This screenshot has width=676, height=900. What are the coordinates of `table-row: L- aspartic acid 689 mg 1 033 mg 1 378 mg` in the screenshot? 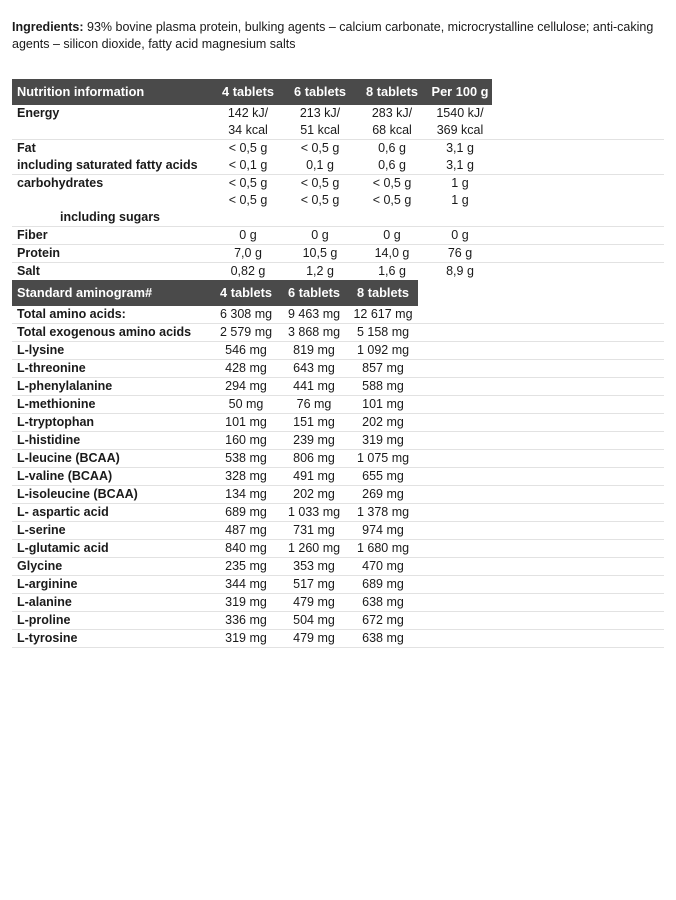 It's located at (338, 512).